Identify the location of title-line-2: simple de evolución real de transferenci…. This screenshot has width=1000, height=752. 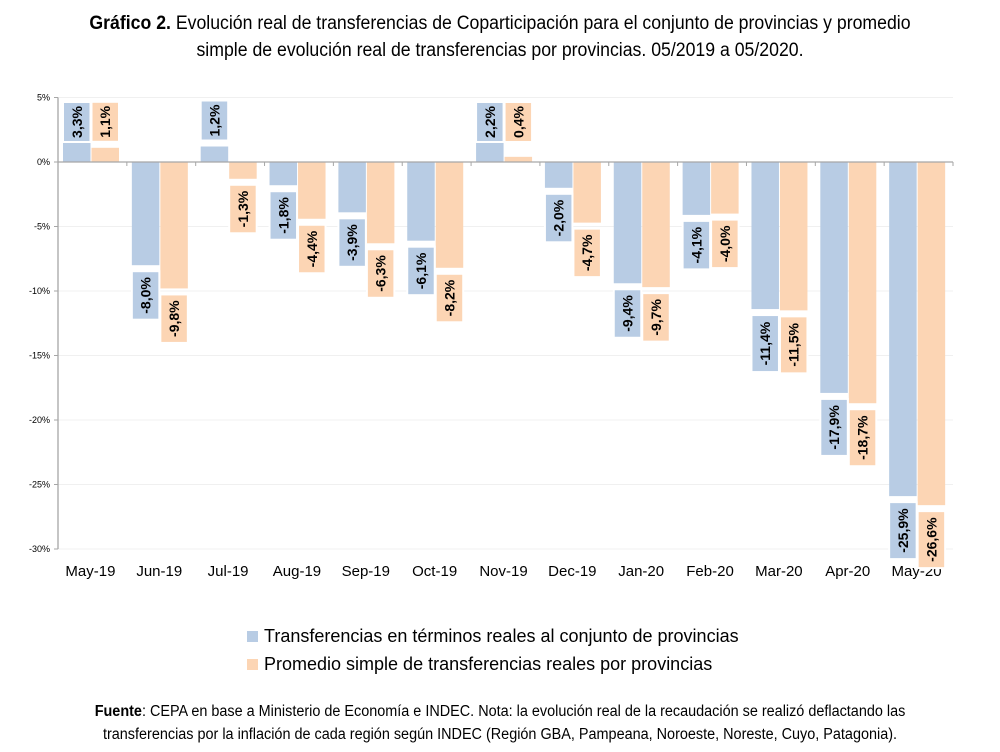
(500, 50).